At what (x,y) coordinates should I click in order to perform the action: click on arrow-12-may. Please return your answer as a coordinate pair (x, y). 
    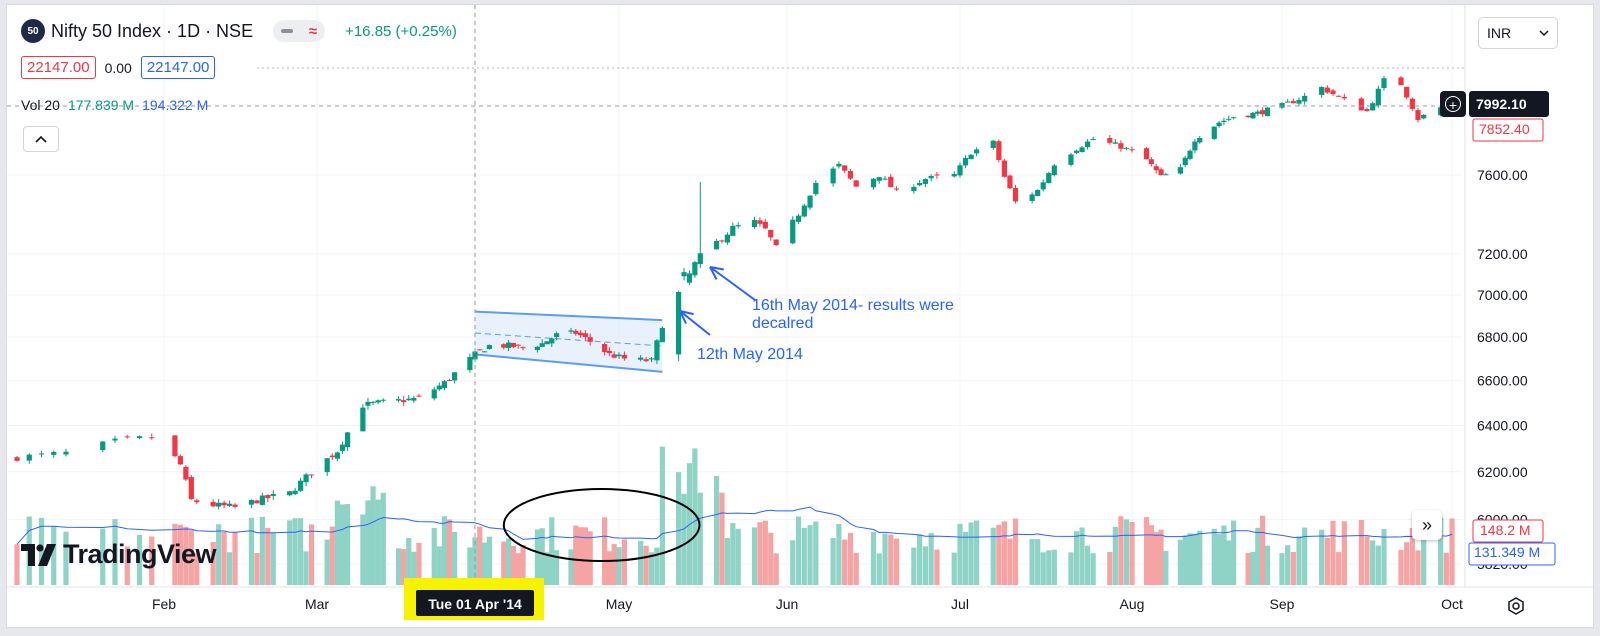
    Looking at the image, I should click on (695, 323).